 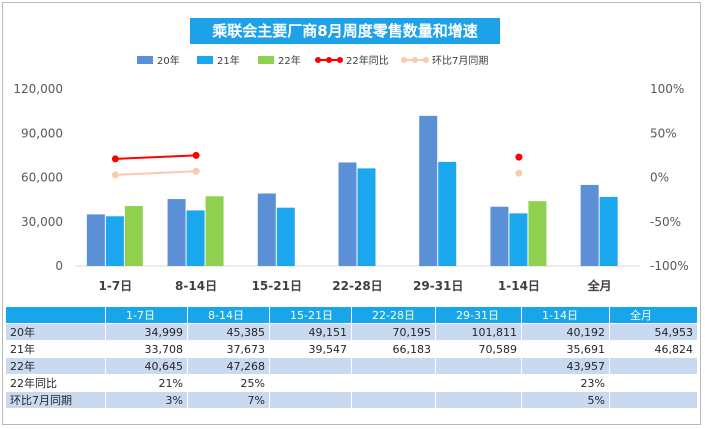 What do you see at coordinates (228, 349) in the screenshot?
I see `table-cell: 37,673` at bounding box center [228, 349].